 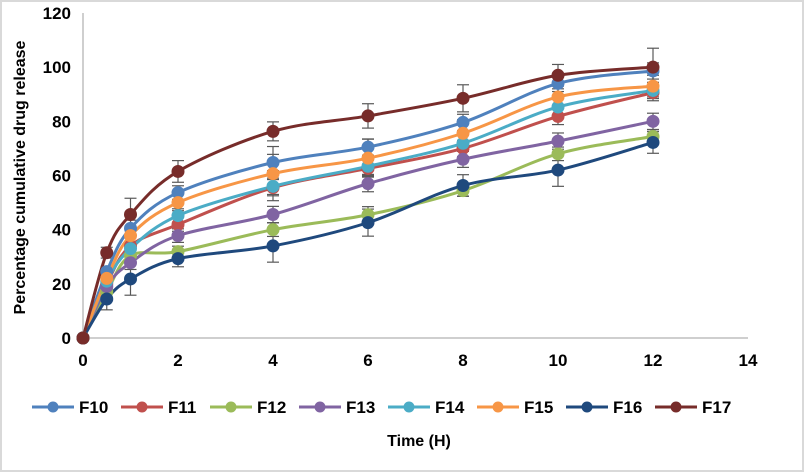 What do you see at coordinates (462, 360) in the screenshot?
I see `x-tick-label: 8` at bounding box center [462, 360].